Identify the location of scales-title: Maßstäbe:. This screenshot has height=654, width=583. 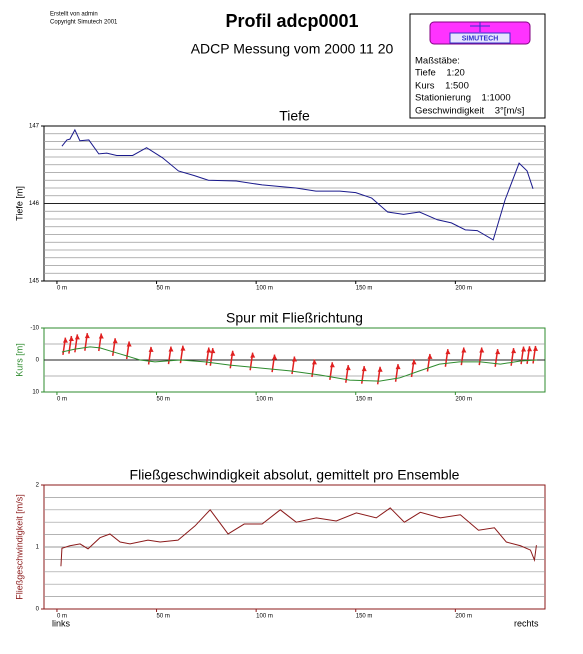
(437, 61).